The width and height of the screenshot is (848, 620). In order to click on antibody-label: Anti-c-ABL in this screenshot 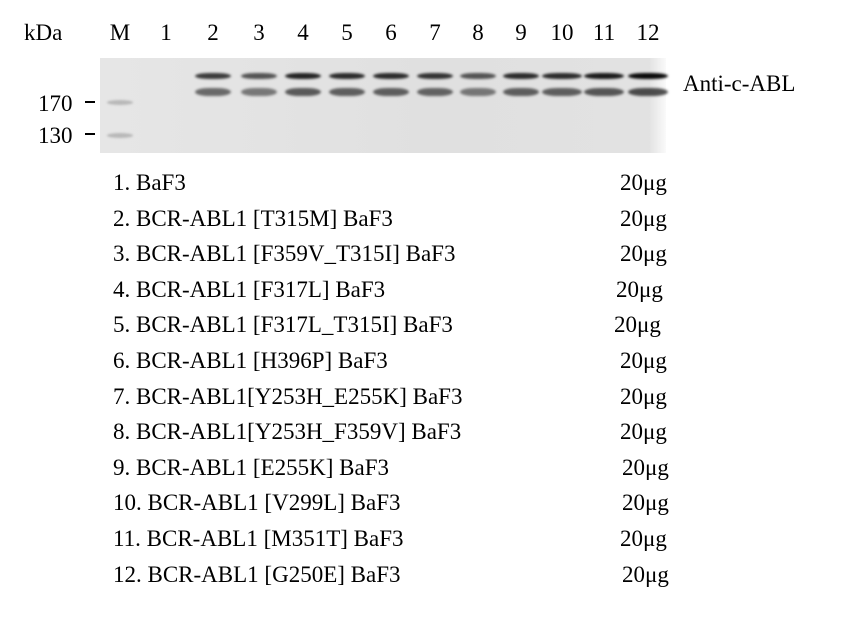, I will do `click(739, 83)`.